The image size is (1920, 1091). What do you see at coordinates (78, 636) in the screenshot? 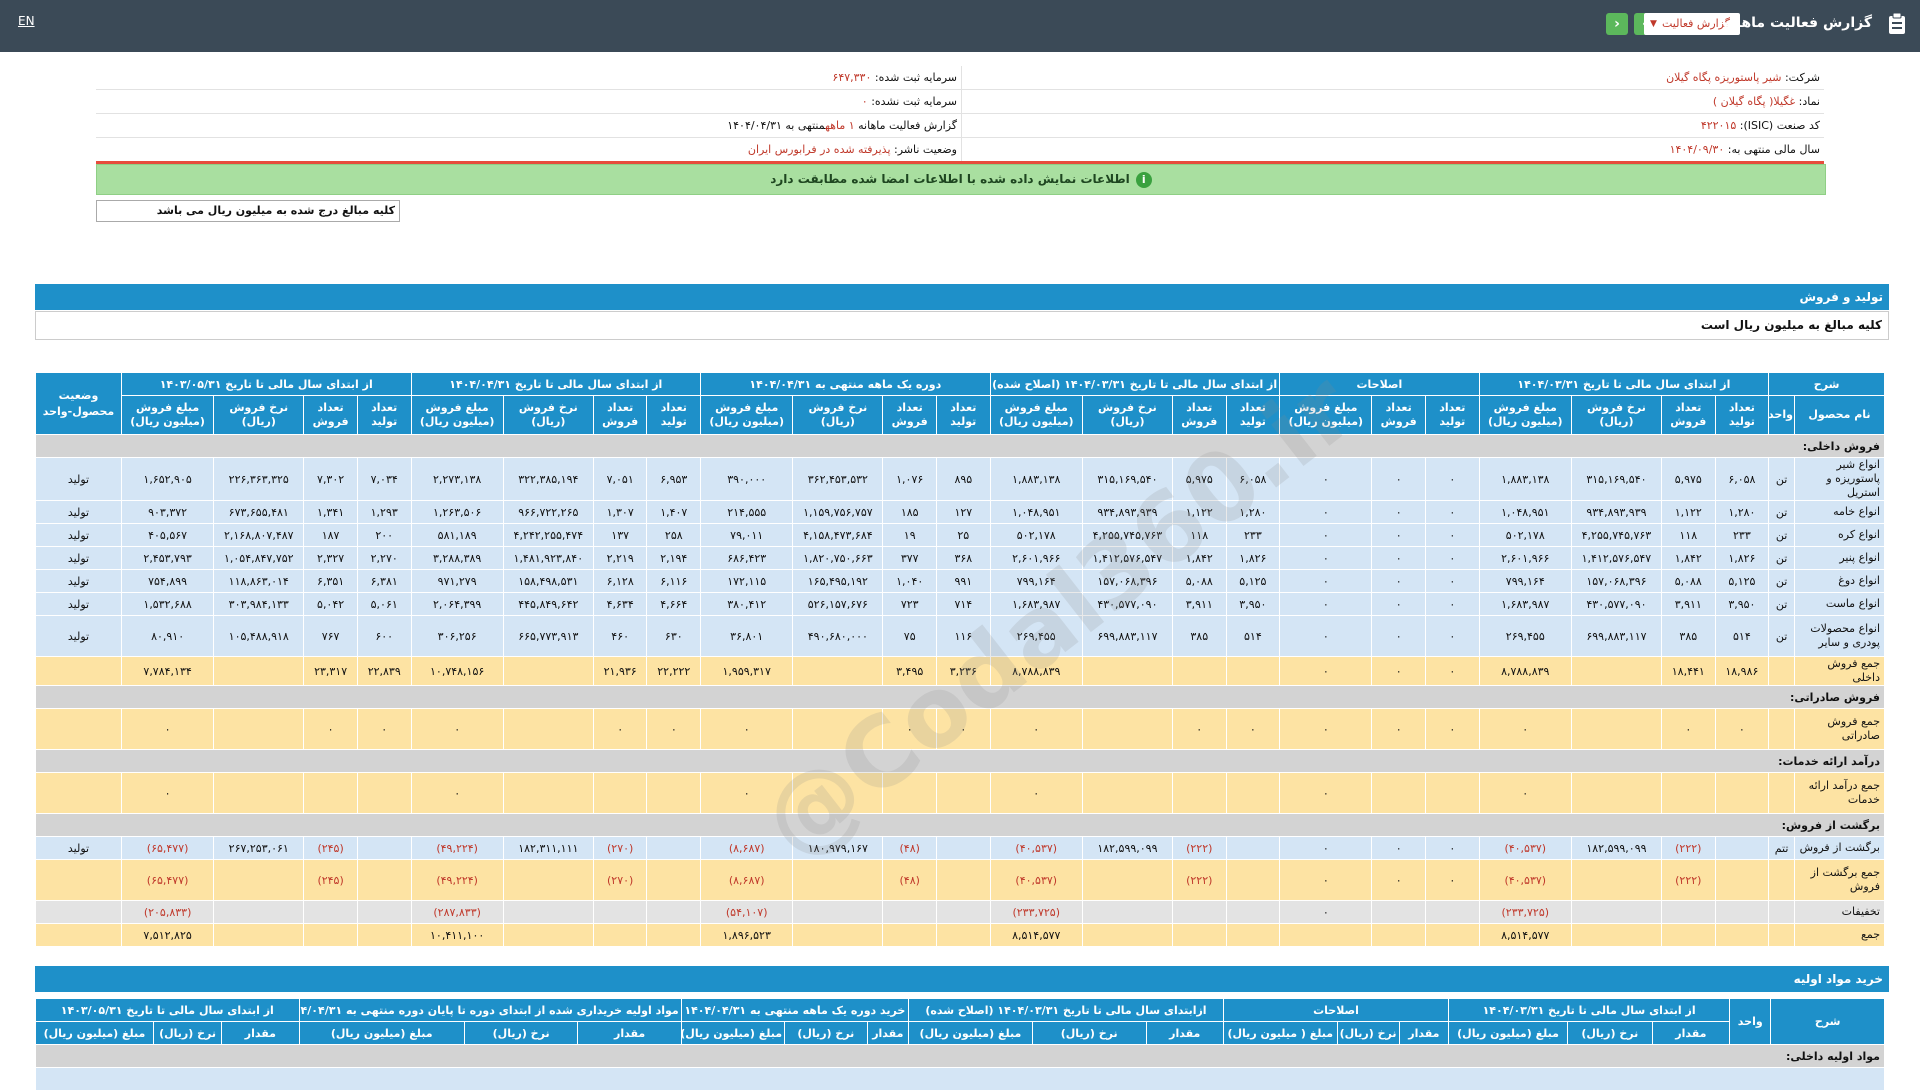
I see `table-cell: تولید` at bounding box center [78, 636].